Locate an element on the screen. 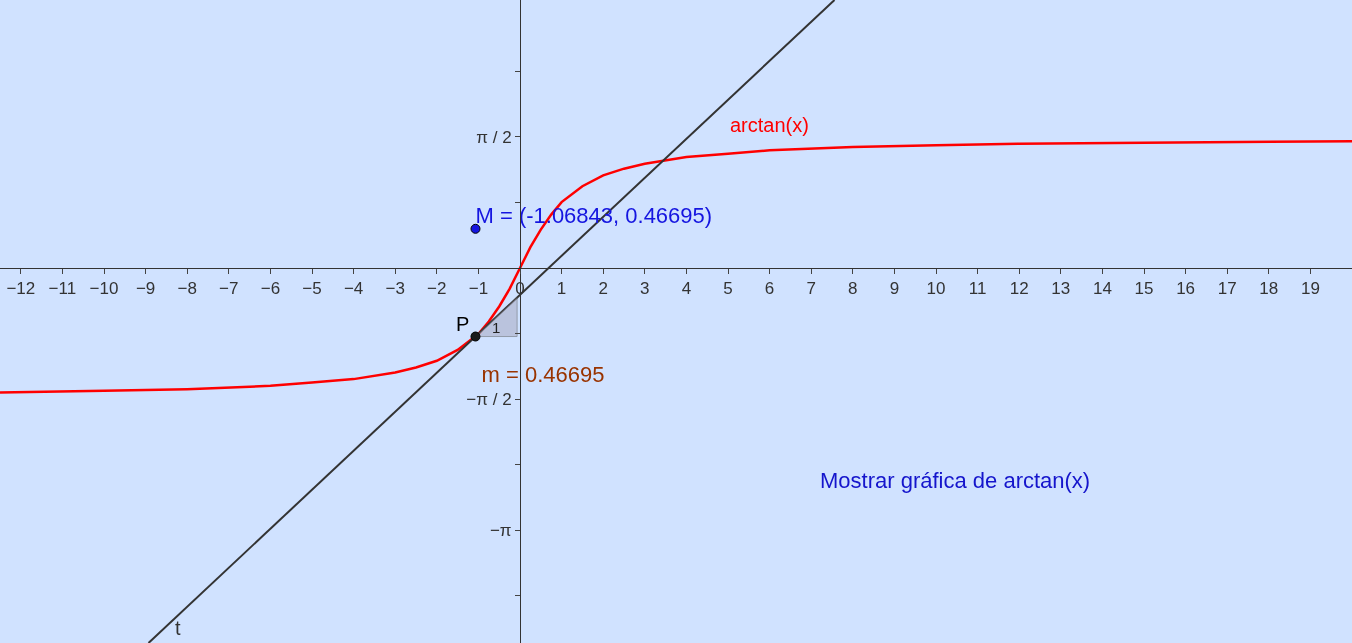 Image resolution: width=1352 pixels, height=643 pixels. x-tick-label: −5 is located at coordinates (312, 289).